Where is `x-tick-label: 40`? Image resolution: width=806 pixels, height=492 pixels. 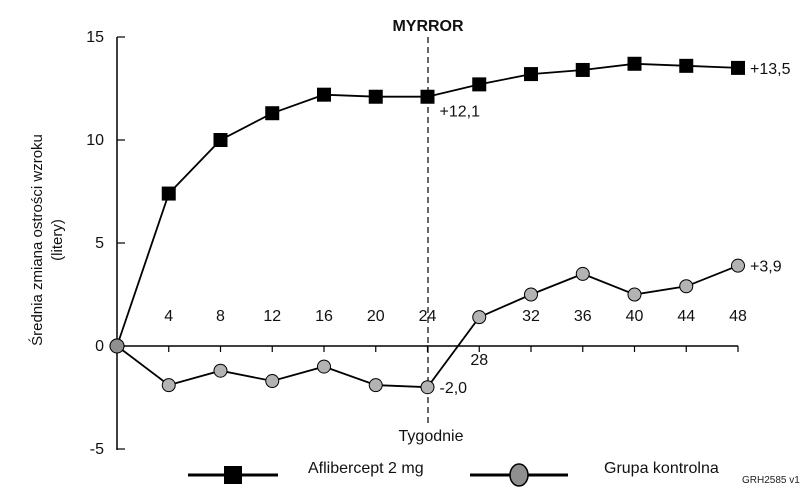
x-tick-label: 40 is located at coordinates (635, 316).